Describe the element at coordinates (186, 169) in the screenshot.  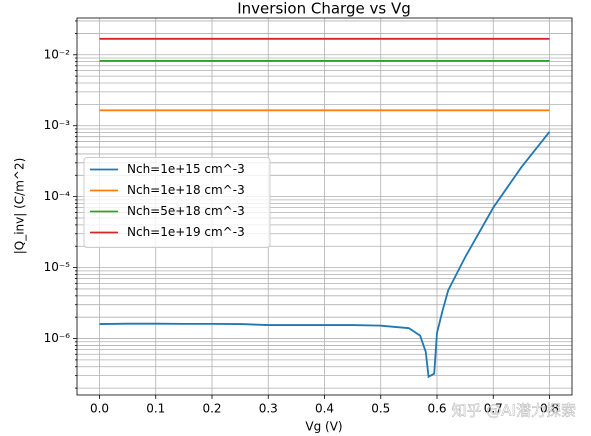
I see `legend-label: Nch=1e+15 cm^-3` at that location.